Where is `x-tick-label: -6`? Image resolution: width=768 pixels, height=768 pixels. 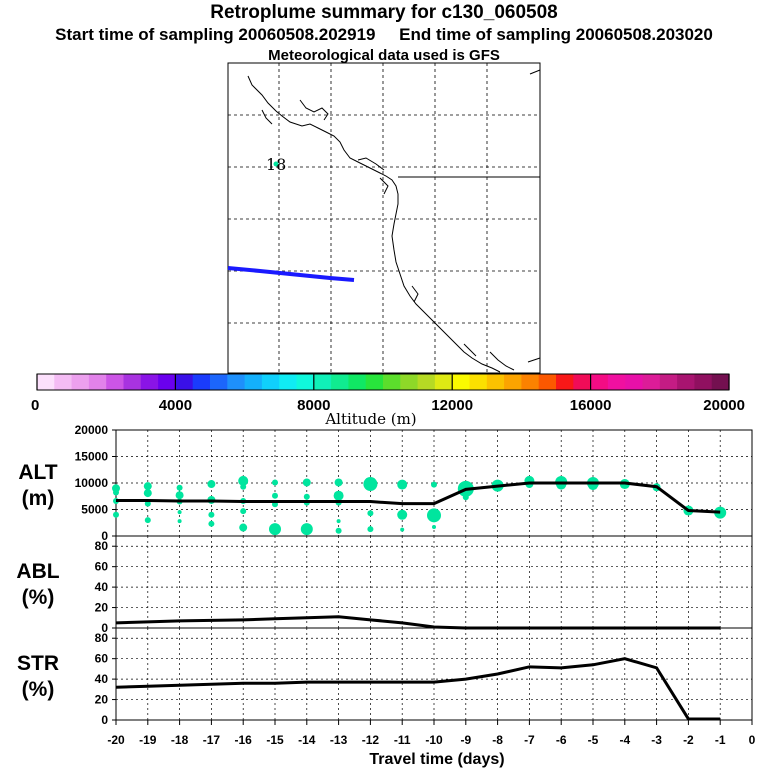
x-tick-label: -6 is located at coordinates (561, 740).